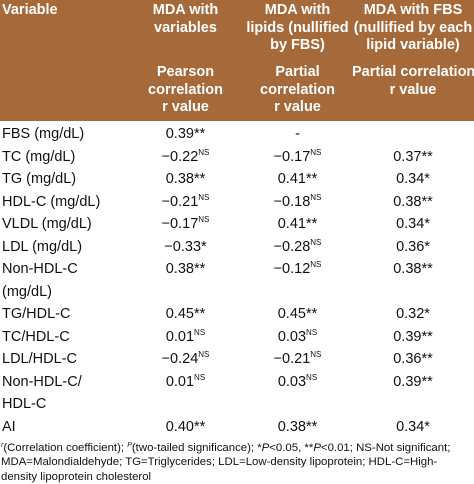  I want to click on value-cell: -, so click(297, 134).